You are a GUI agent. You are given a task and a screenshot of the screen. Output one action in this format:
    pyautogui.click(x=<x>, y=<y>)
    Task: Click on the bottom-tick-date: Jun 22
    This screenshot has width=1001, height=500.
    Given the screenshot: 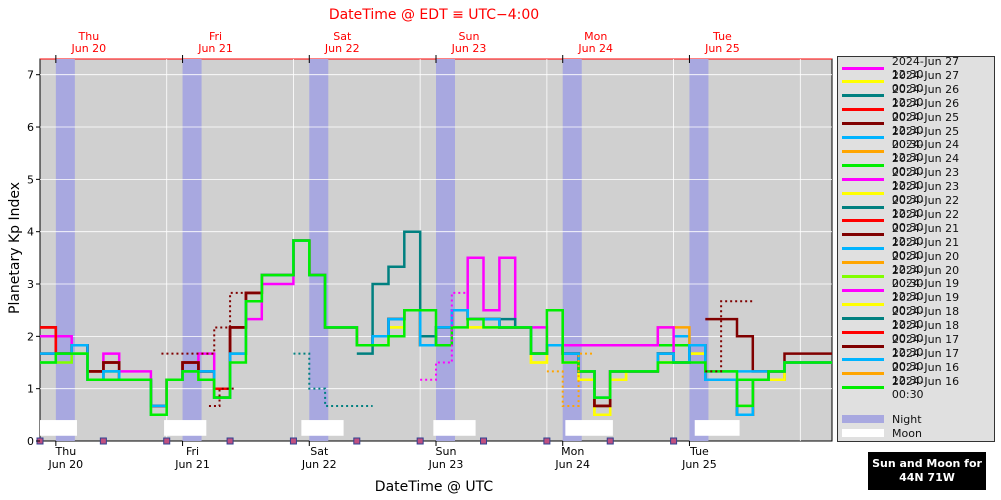 What is the action you would take?
    pyautogui.click(x=319, y=464)
    